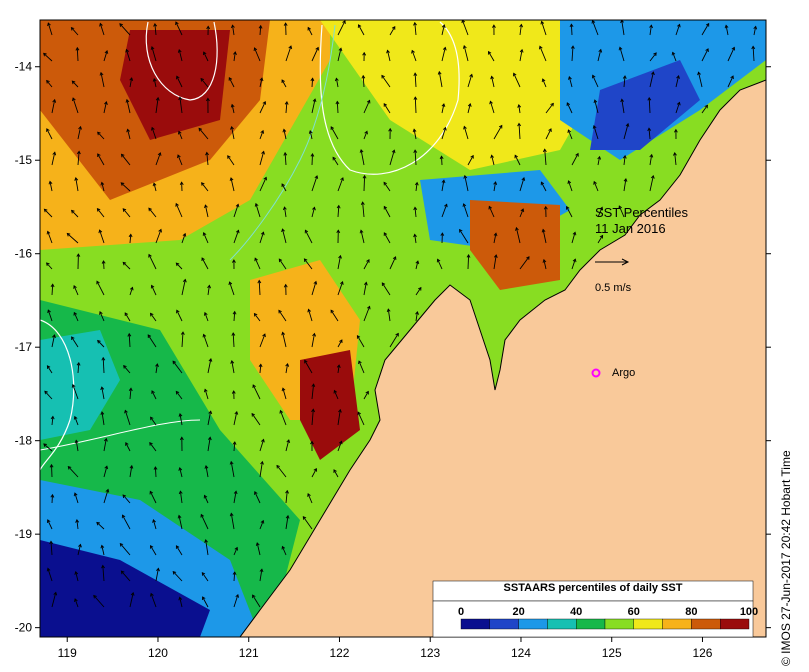 The height and width of the screenshot is (672, 809). What do you see at coordinates (339, 653) in the screenshot?
I see `x-tick-label: 122` at bounding box center [339, 653].